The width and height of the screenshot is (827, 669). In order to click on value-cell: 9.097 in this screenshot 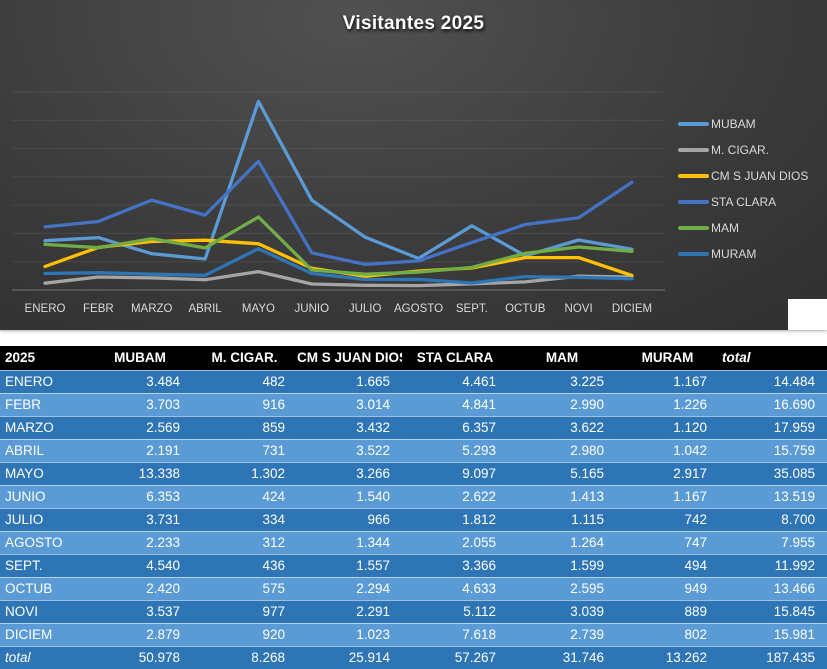, I will do `click(455, 473)`.